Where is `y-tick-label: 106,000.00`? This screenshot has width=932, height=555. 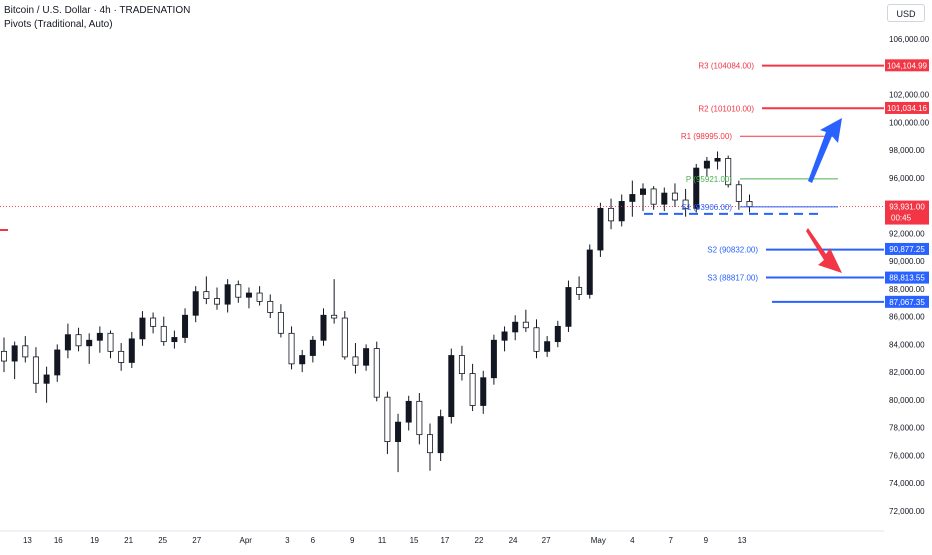
y-tick-label: 106,000.00 is located at coordinates (909, 39).